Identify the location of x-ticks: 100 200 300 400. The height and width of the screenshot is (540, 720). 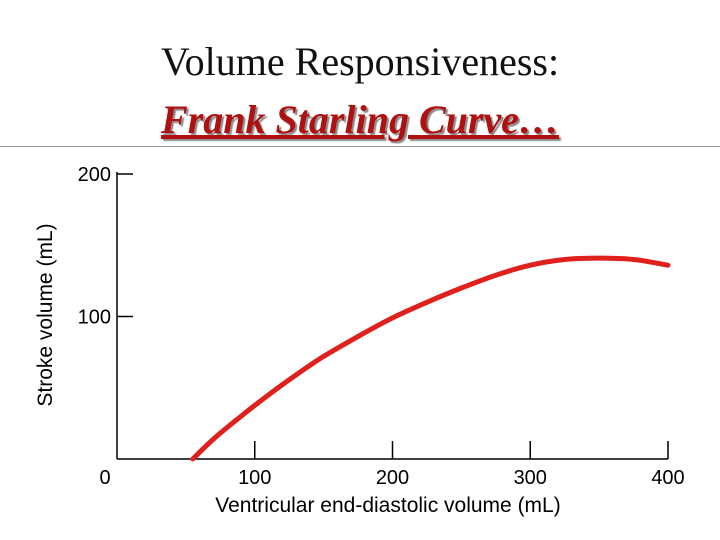
(461, 465).